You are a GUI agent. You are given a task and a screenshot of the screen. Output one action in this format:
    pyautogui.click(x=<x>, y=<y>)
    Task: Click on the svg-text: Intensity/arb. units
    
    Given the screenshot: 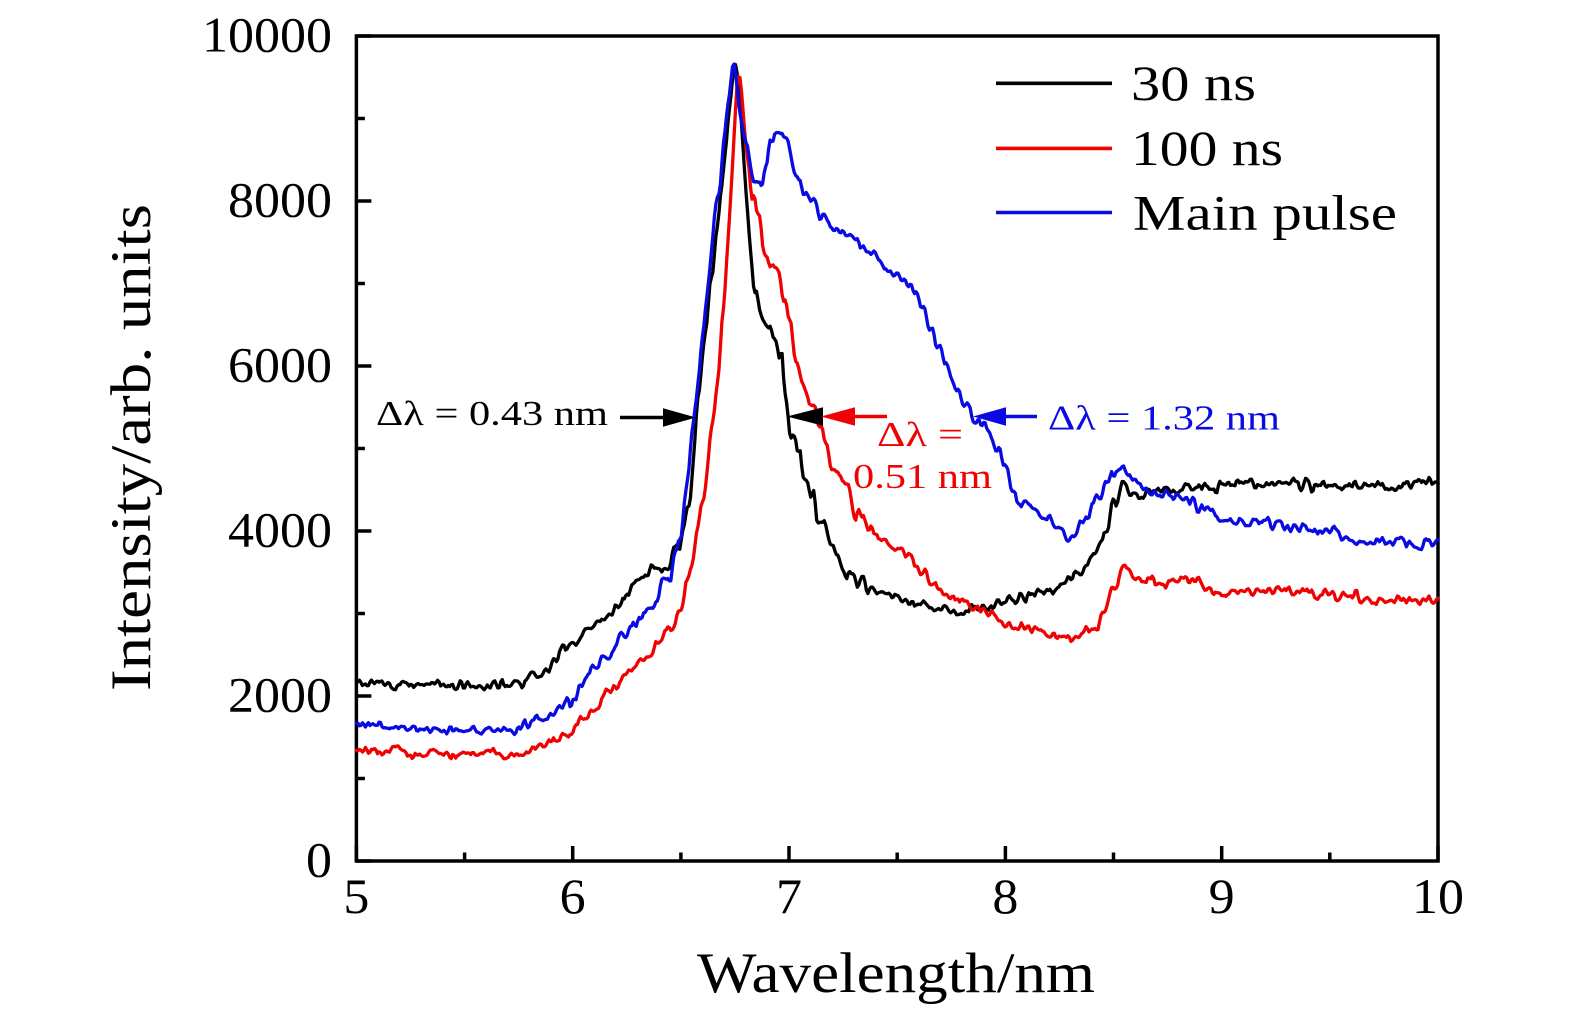 What is the action you would take?
    pyautogui.click(x=131, y=447)
    